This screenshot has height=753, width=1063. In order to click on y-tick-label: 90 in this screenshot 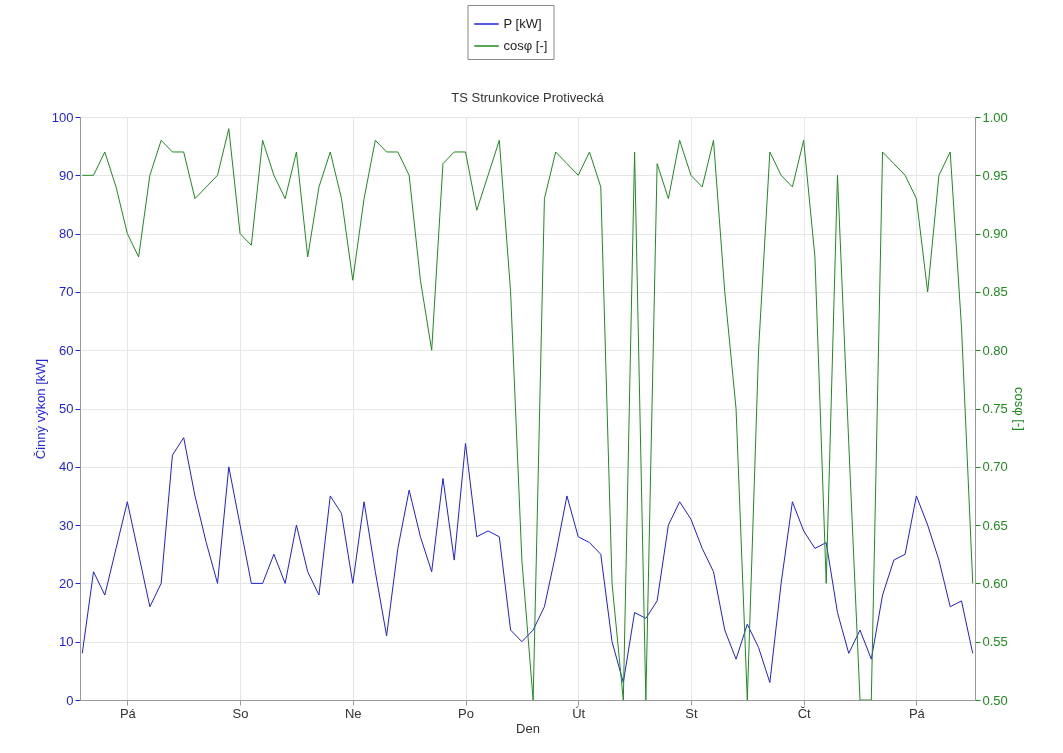, I will do `click(66, 175)`.